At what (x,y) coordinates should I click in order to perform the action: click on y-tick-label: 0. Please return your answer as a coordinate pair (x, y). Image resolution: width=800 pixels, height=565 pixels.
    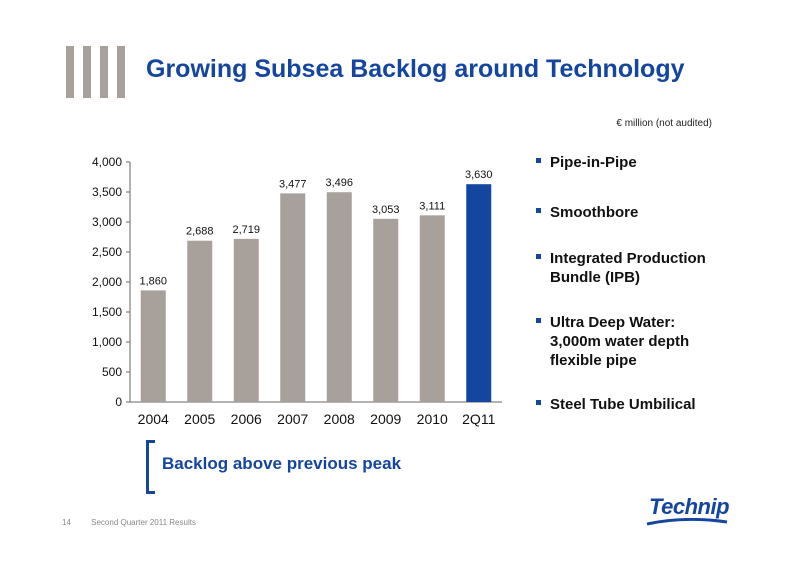
    Looking at the image, I should click on (118, 402).